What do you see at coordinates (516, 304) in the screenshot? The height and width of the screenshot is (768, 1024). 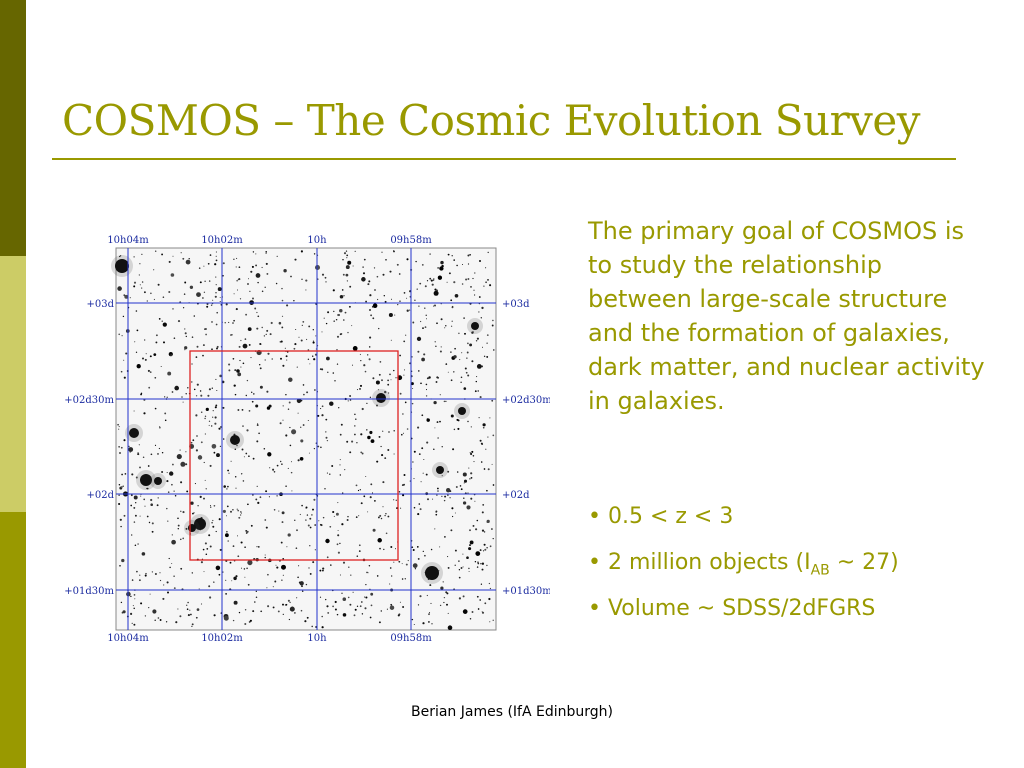 I see `dec-label-right: +03d` at bounding box center [516, 304].